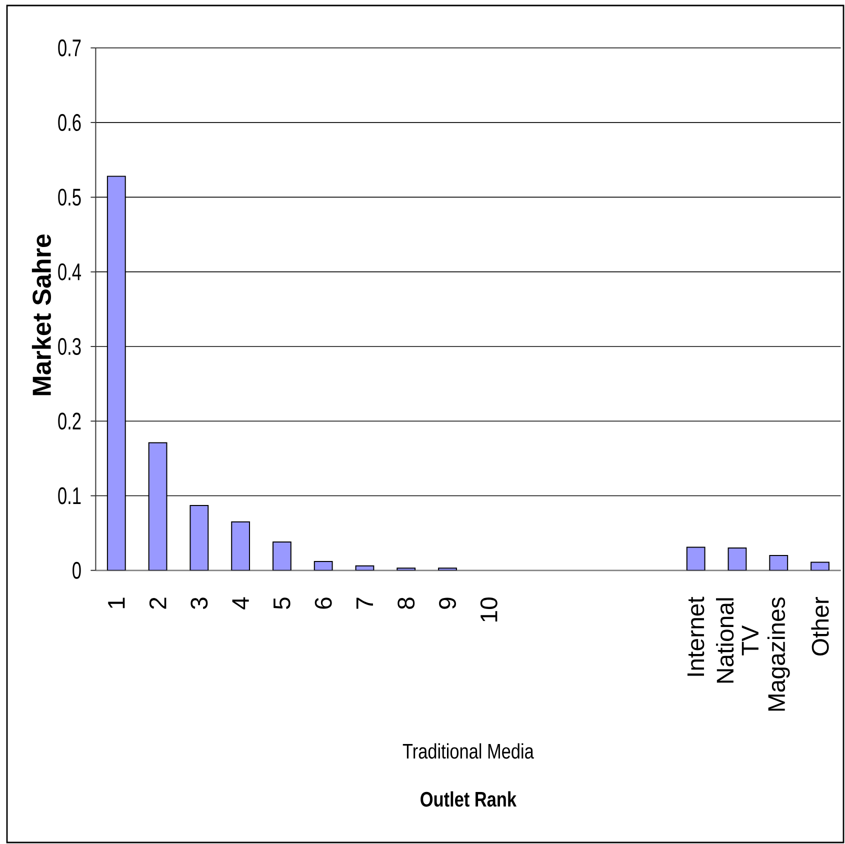 This screenshot has height=844, width=845. Describe the element at coordinates (364, 603) in the screenshot. I see `x-tick-label: 7` at that location.